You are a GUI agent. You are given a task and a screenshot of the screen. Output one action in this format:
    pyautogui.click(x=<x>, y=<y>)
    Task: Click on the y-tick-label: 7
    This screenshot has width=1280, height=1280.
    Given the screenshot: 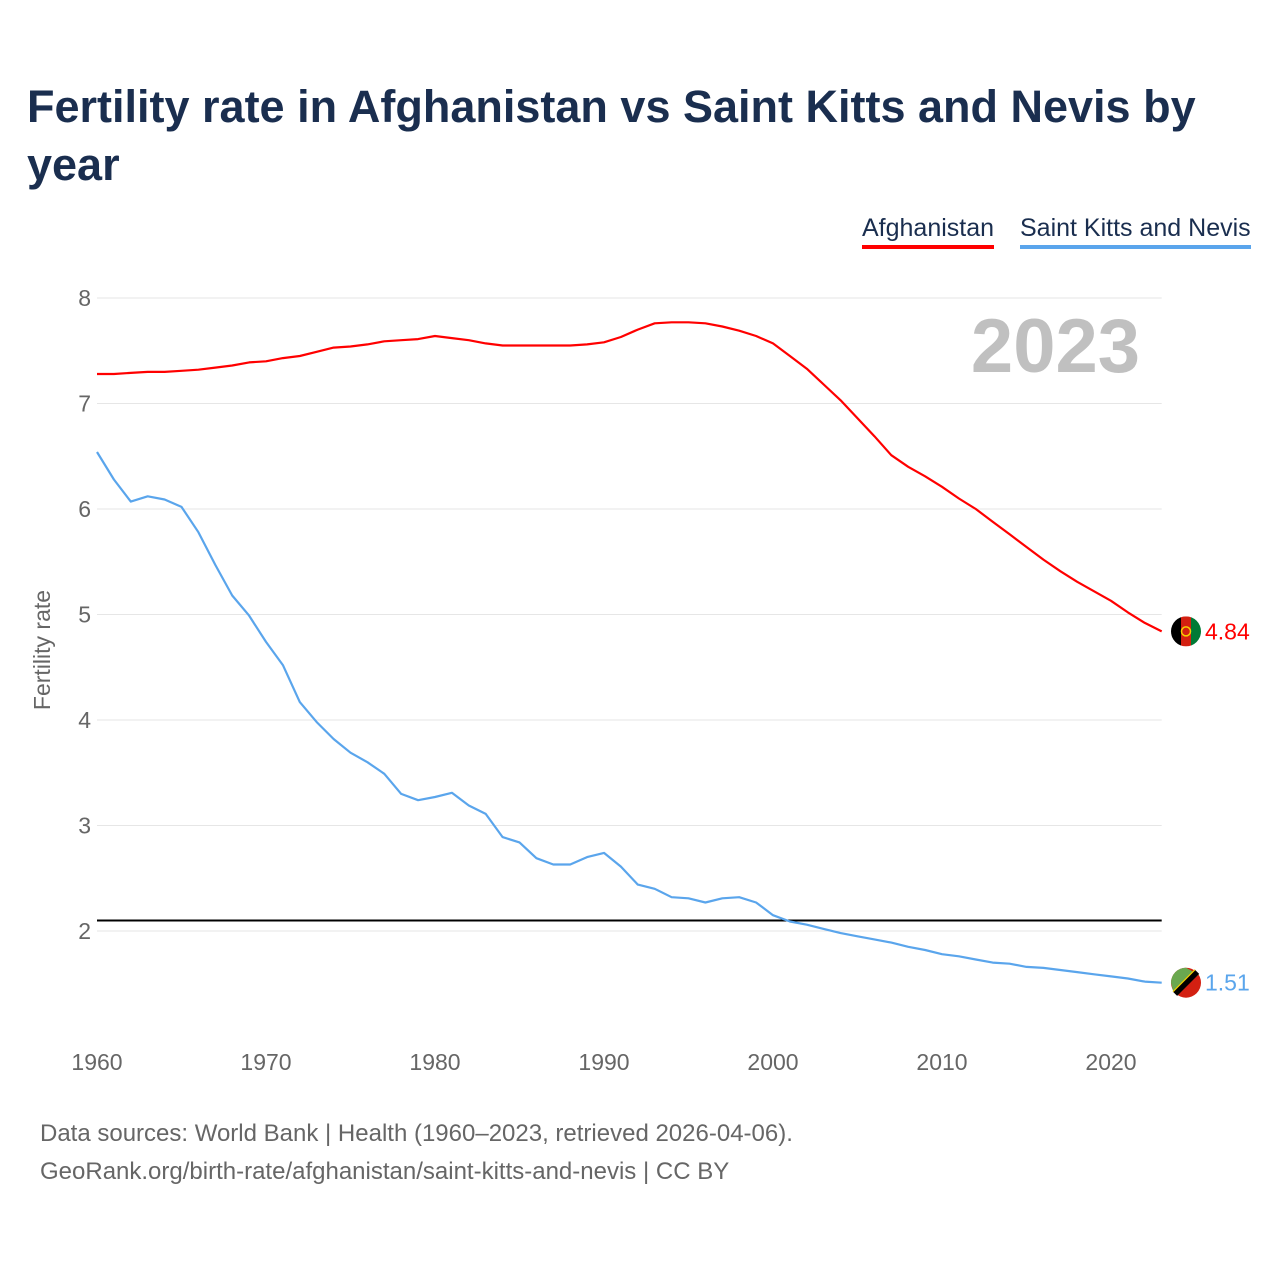 What is the action you would take?
    pyautogui.click(x=84, y=404)
    